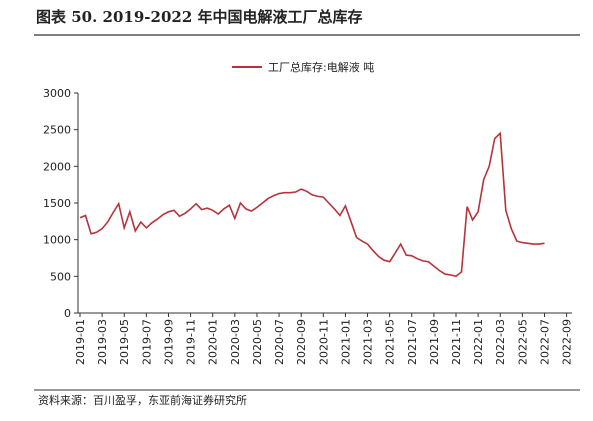  What do you see at coordinates (390, 342) in the screenshot?
I see `x-tick-label: 2021-05` at bounding box center [390, 342].